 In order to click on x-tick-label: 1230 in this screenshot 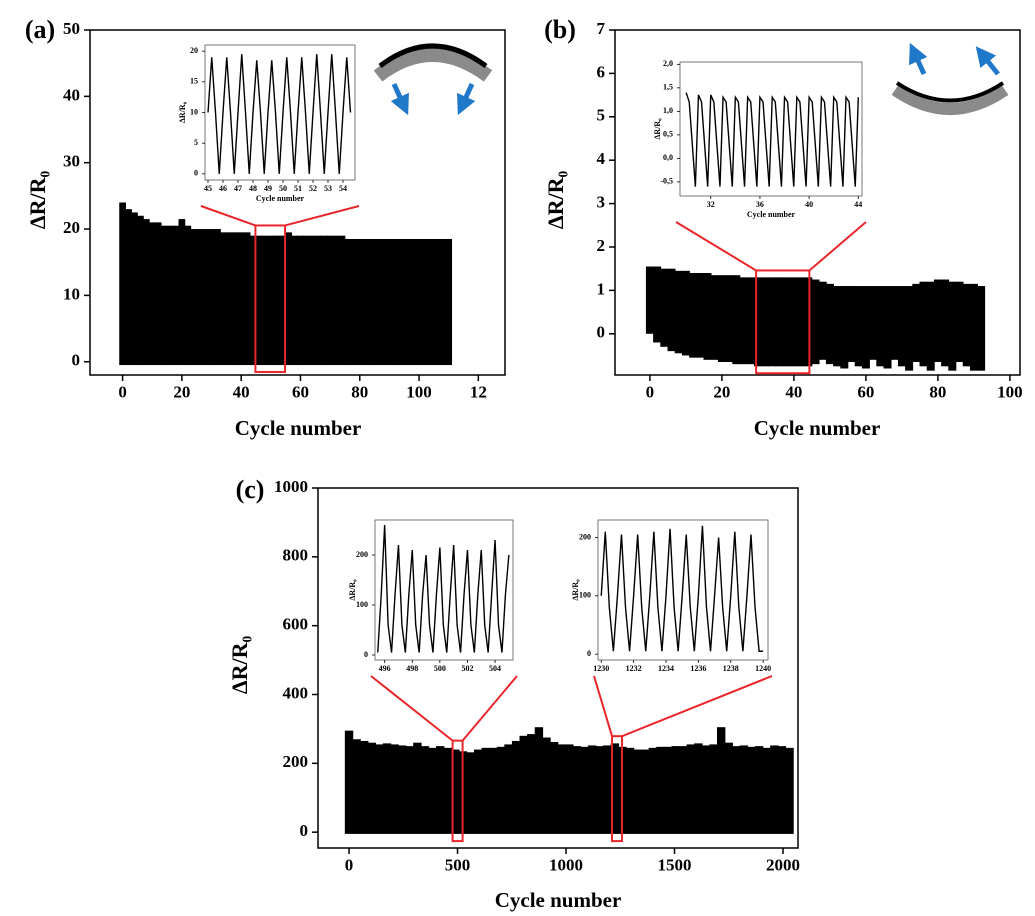, I will do `click(601, 668)`.